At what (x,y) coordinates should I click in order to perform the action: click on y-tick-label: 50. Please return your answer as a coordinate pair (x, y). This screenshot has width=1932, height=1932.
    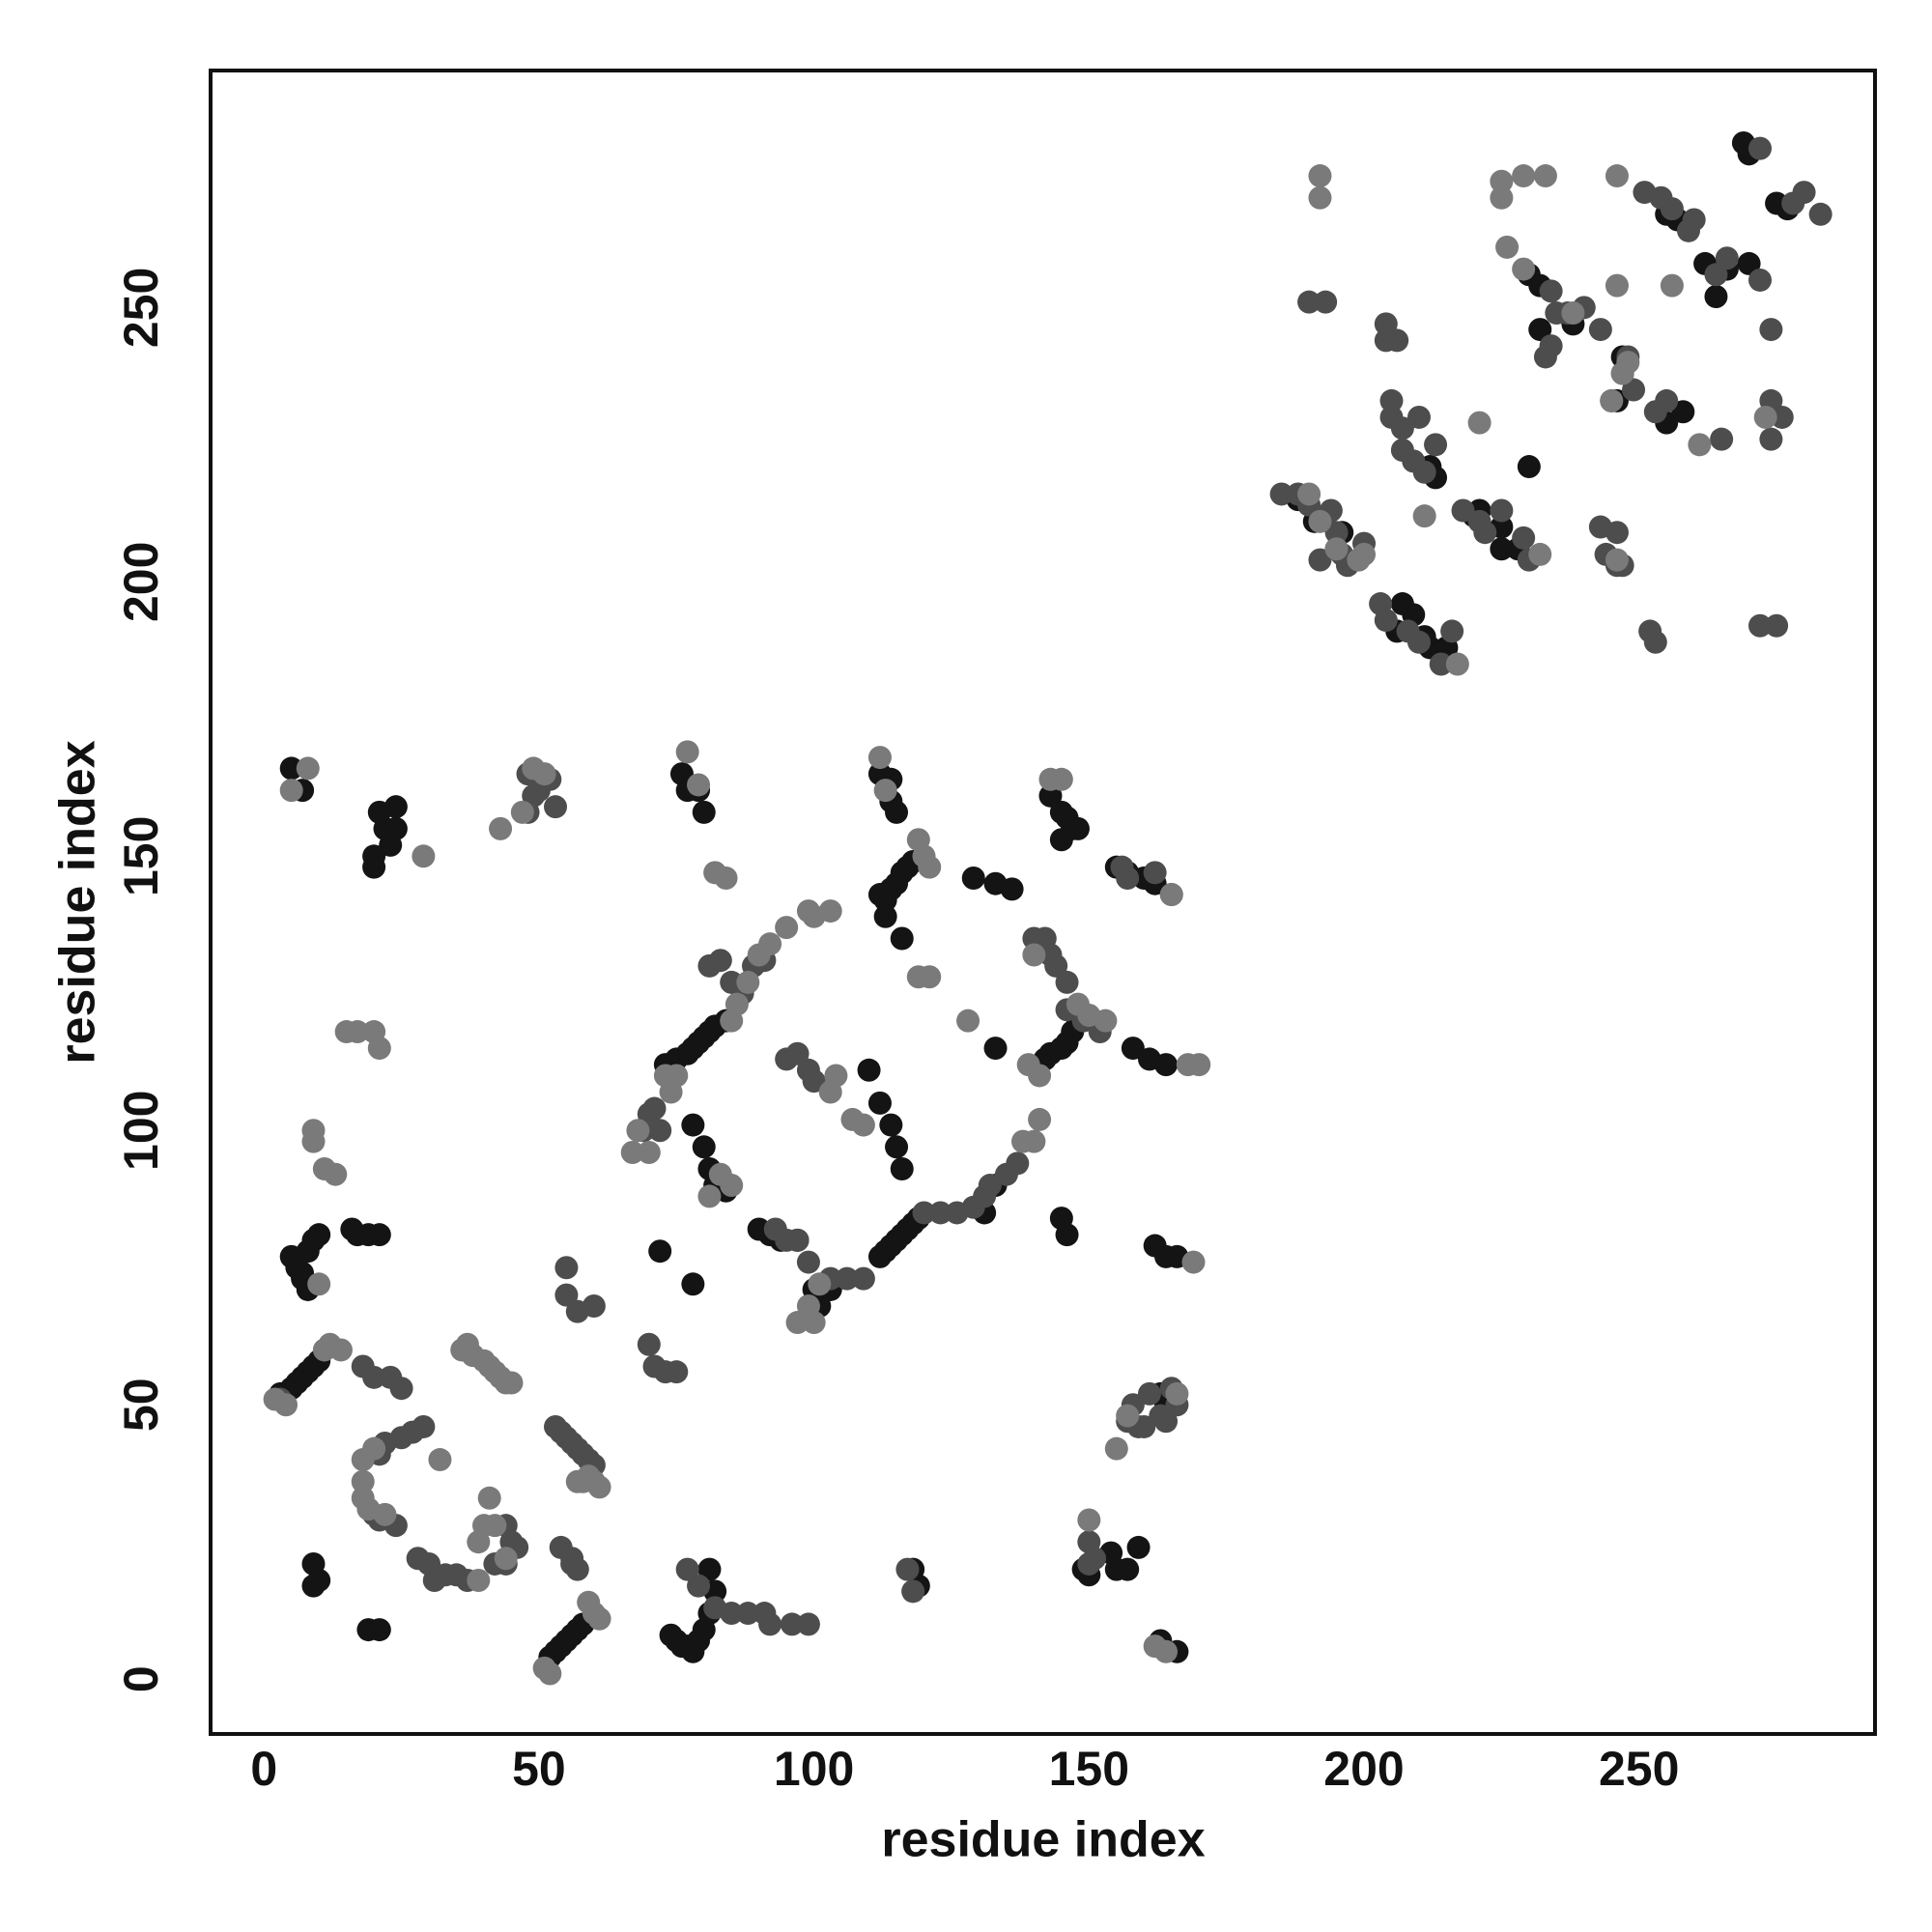
    Looking at the image, I should click on (141, 1405).